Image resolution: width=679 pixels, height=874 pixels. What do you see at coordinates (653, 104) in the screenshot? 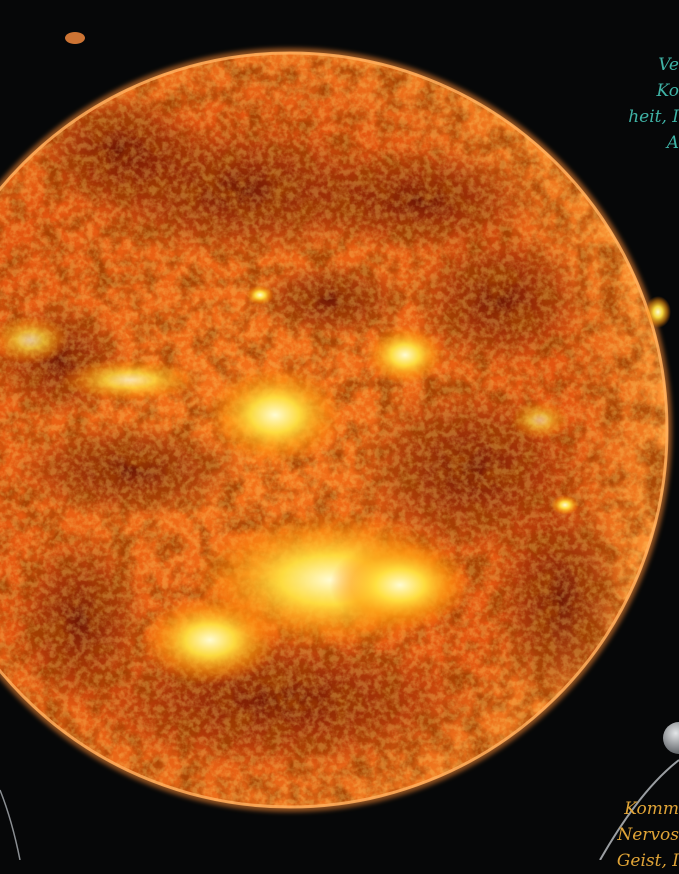
I see `caption-top: Ve Ko heit, I A` at bounding box center [653, 104].